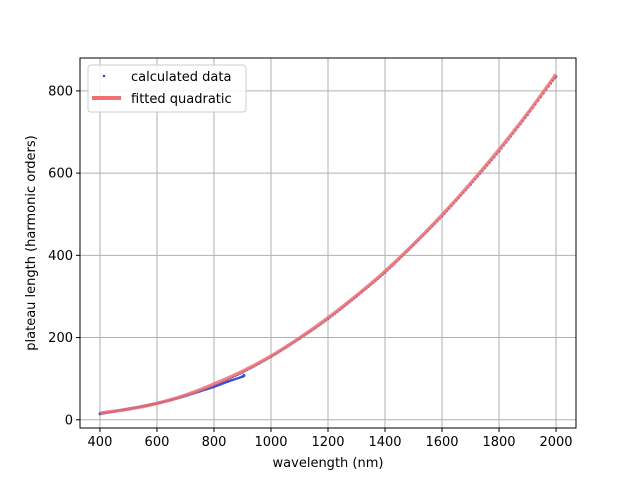 This screenshot has width=640, height=480. What do you see at coordinates (441, 442) in the screenshot?
I see `x-tick-label: 1600` at bounding box center [441, 442].